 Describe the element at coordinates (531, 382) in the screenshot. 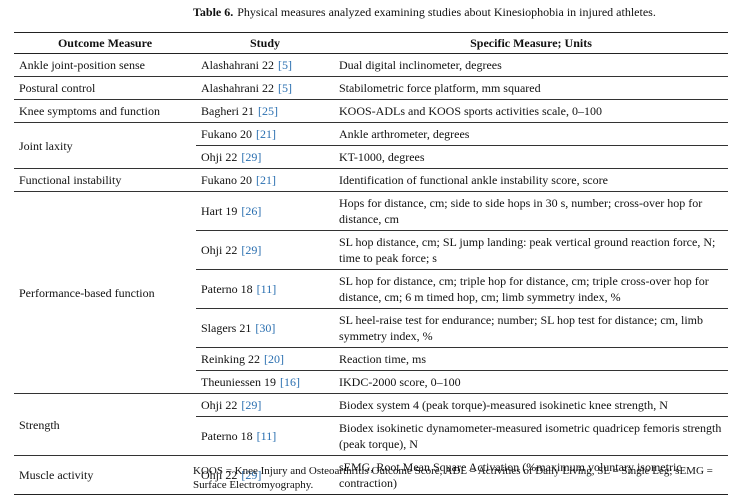

I see `measure-cell: IKDC-2000 score, 0–100` at that location.